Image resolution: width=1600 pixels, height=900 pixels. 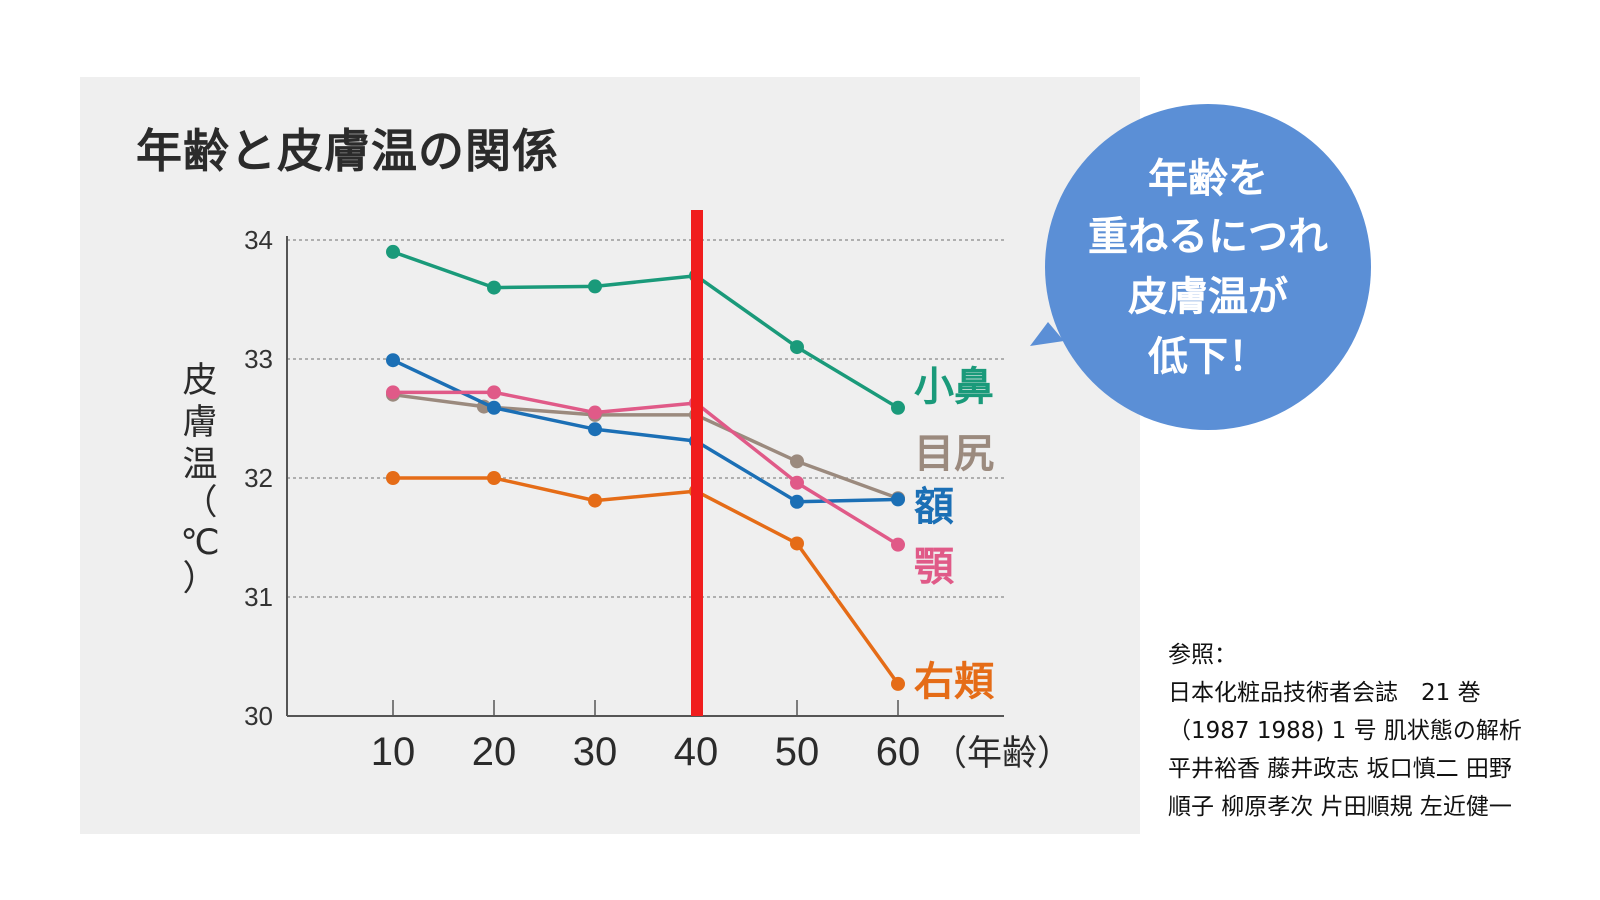 What do you see at coordinates (258, 597) in the screenshot?
I see `y-tick-label: 31` at bounding box center [258, 597].